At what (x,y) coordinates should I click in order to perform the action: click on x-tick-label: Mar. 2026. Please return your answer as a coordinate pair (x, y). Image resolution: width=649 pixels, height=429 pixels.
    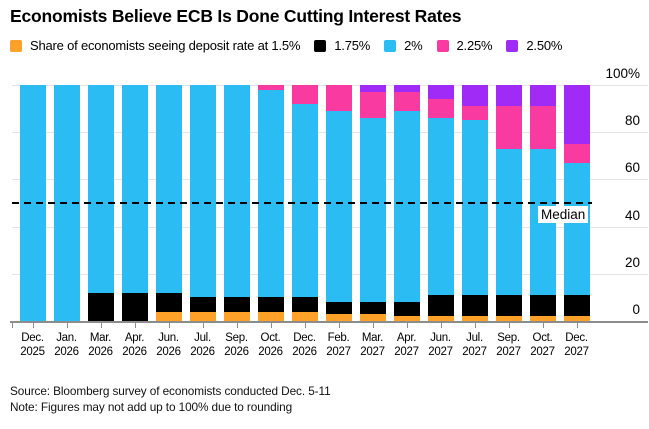
    Looking at the image, I should click on (101, 345).